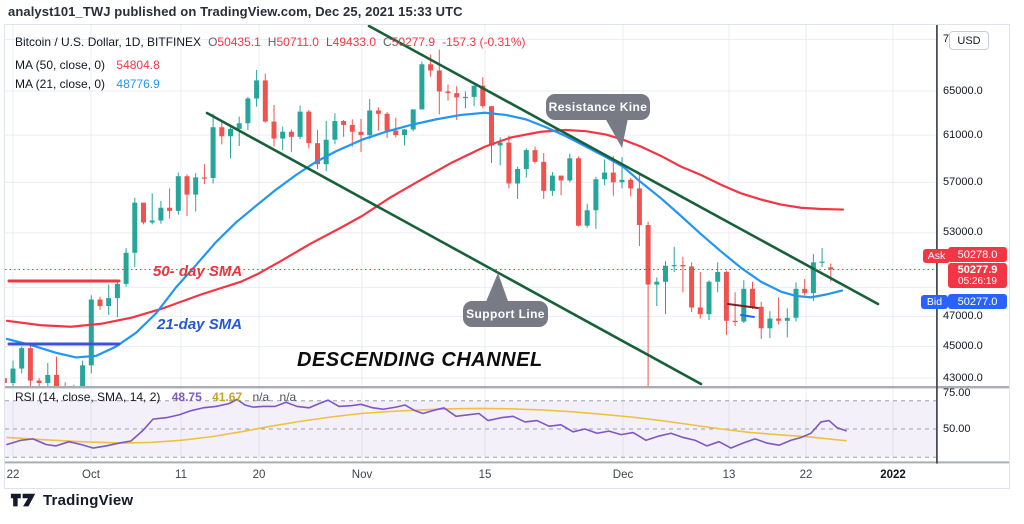 This screenshot has width=1024, height=524. What do you see at coordinates (138, 65) in the screenshot?
I see `ma50-value: 54804.8` at bounding box center [138, 65].